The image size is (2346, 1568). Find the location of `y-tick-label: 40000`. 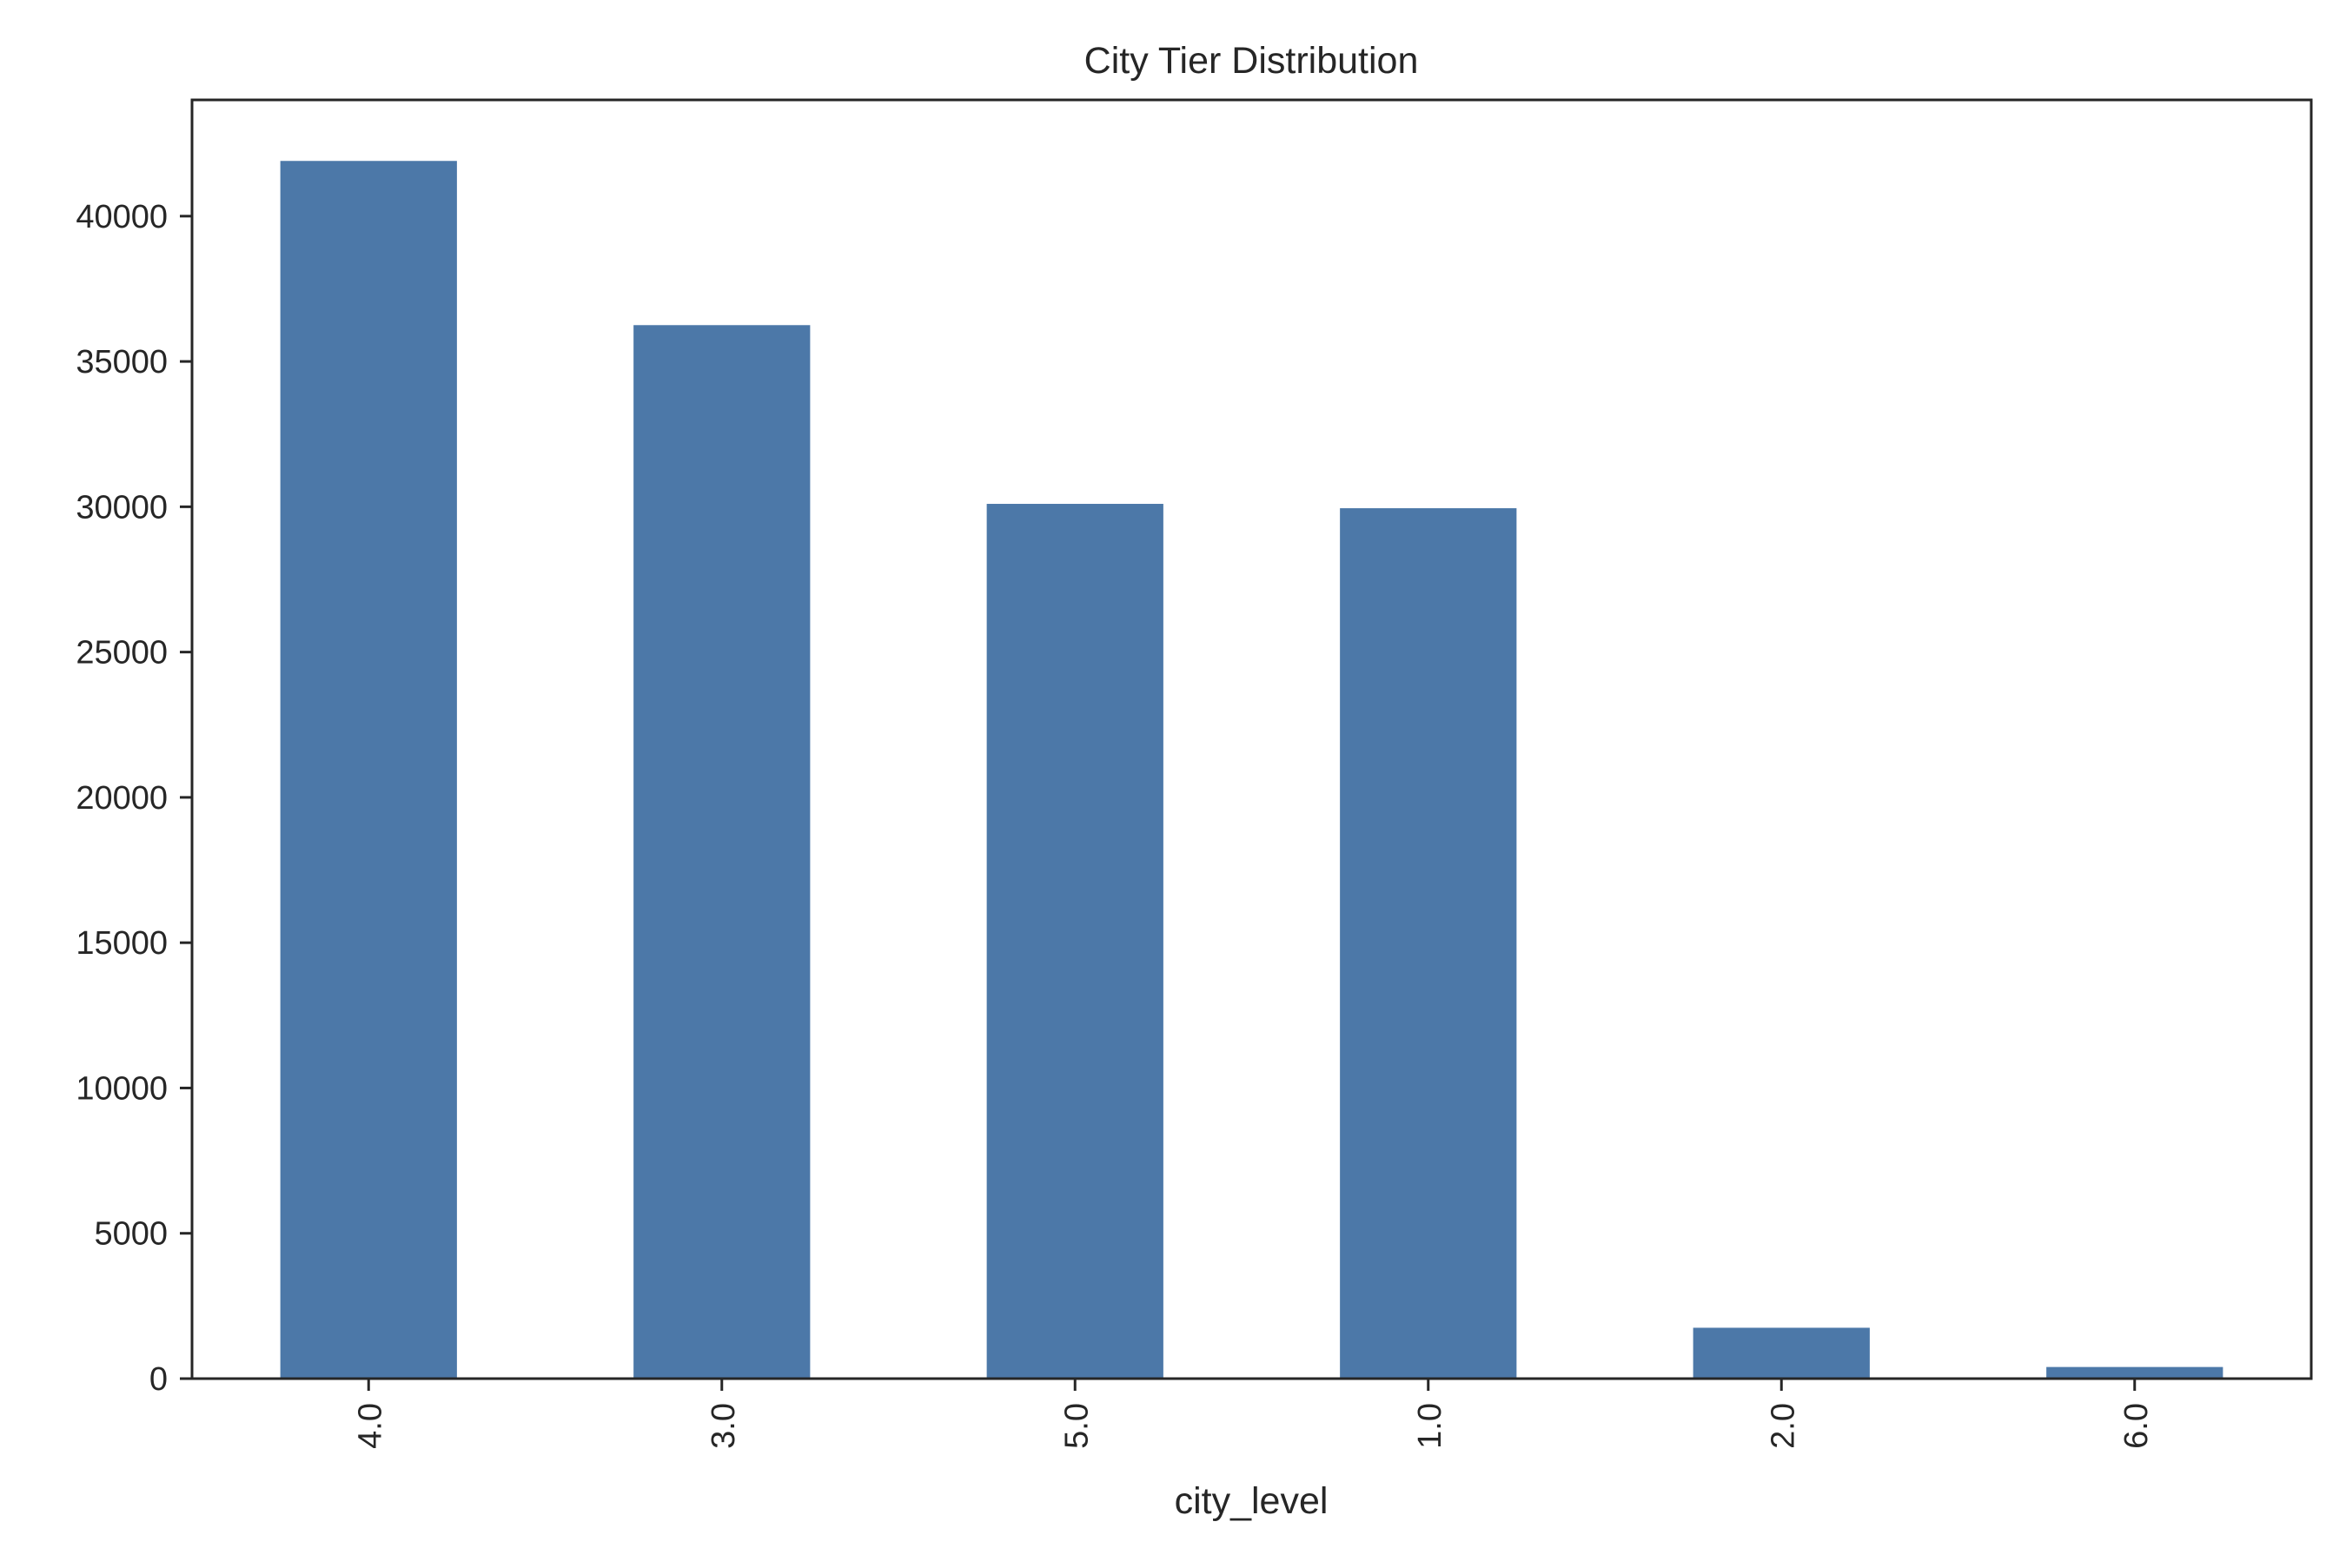

y-tick-label: 40000 is located at coordinates (122, 217).